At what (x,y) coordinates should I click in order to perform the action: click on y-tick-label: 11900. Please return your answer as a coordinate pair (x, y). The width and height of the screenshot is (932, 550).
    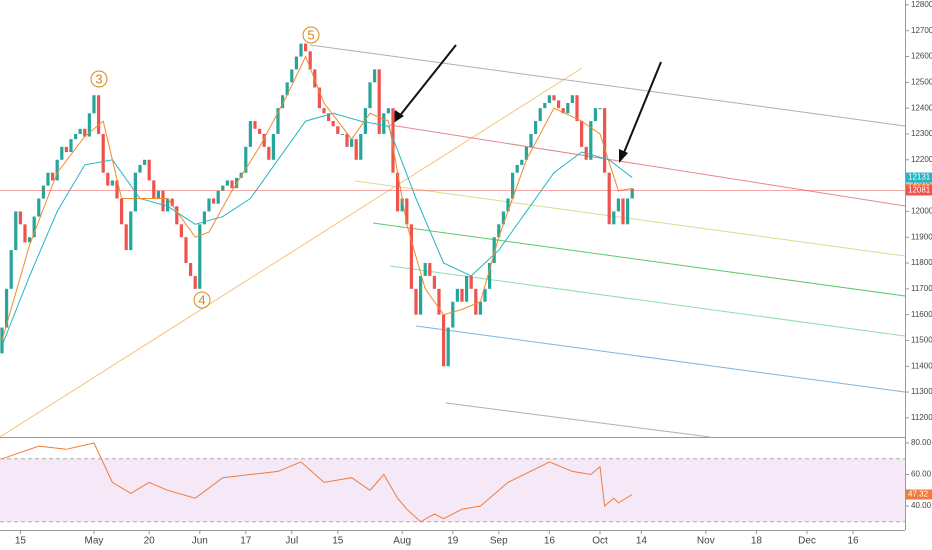
    Looking at the image, I should click on (921, 236).